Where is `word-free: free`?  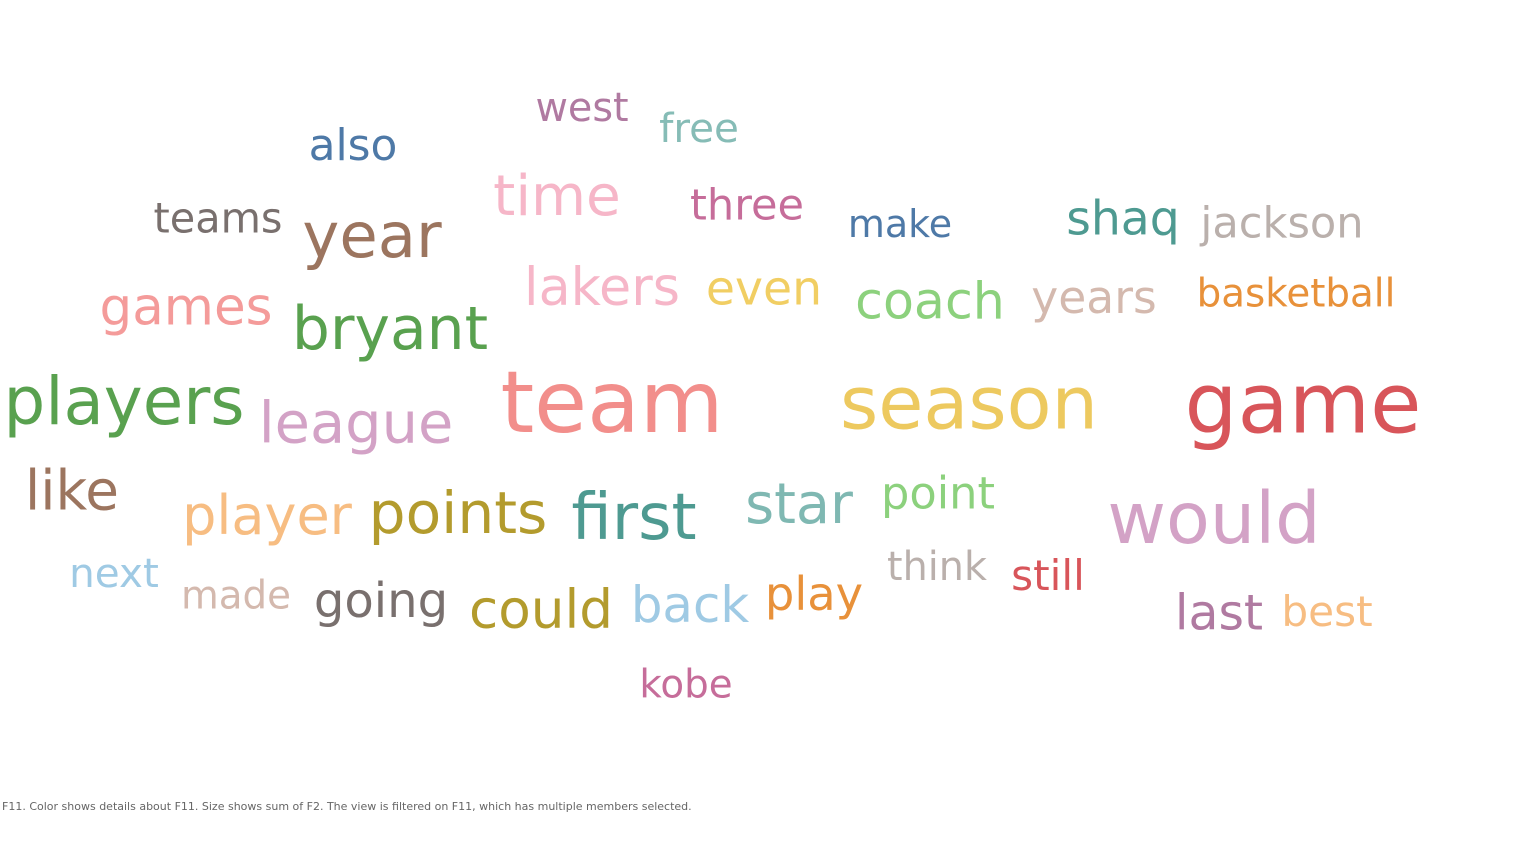 word-free: free is located at coordinates (699, 127).